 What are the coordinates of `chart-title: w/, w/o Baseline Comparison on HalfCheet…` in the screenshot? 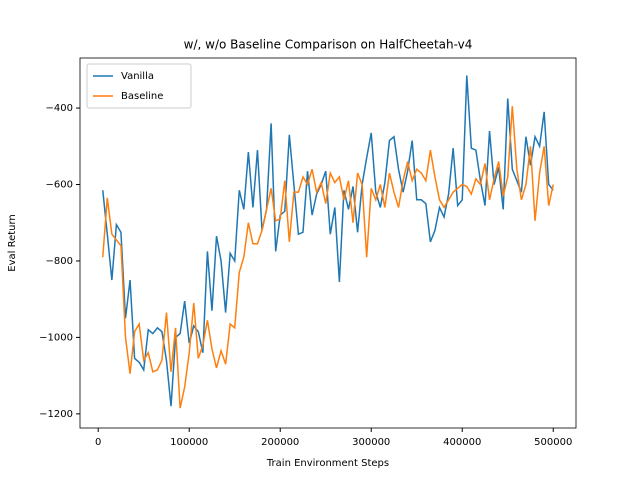 It's located at (328, 45).